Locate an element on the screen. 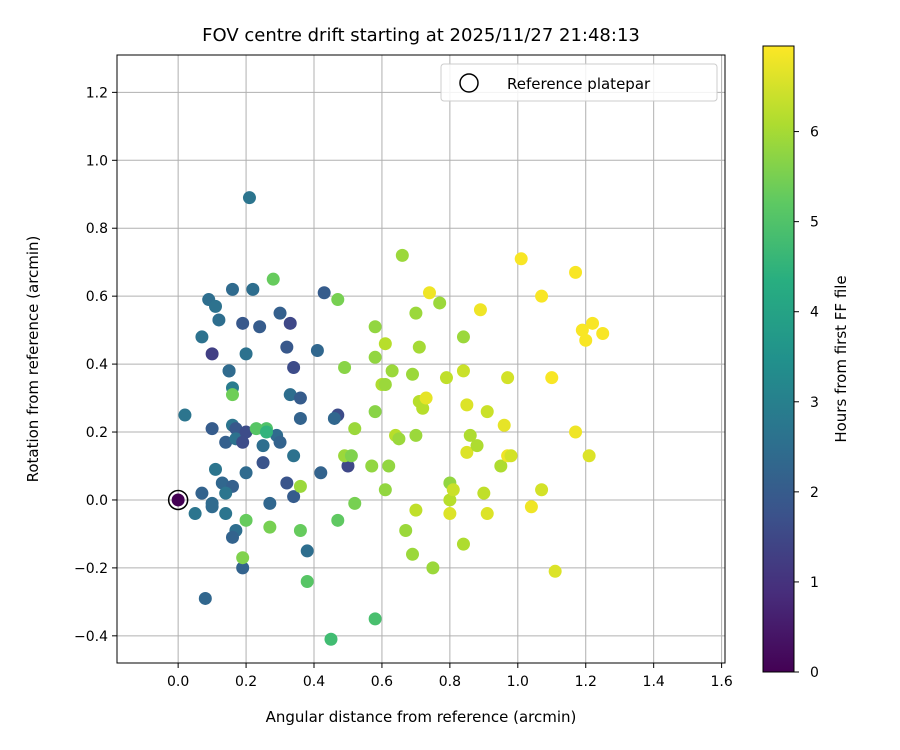 The width and height of the screenshot is (900, 750). y-axis-label: Rotation from reference (arcmin) is located at coordinates (33, 359).